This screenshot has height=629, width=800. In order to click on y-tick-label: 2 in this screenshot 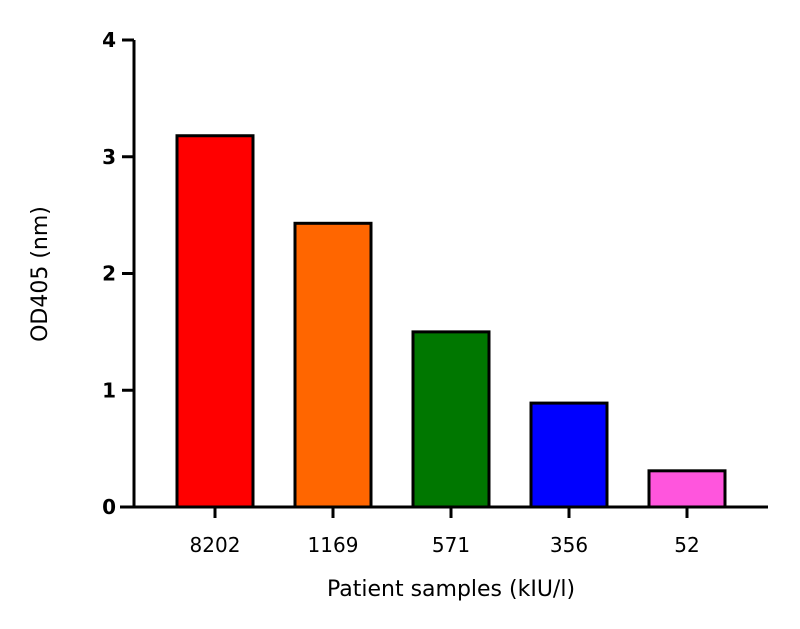, I will do `click(109, 274)`.